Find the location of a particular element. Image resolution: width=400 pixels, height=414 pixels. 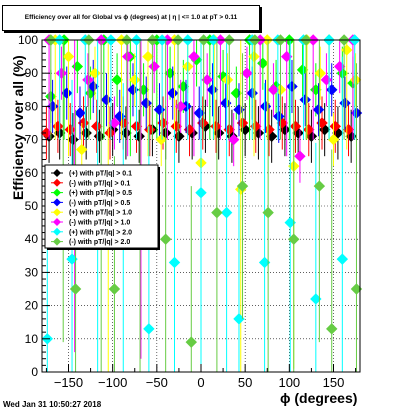

y-tick-label: 40 is located at coordinates (32, 239).